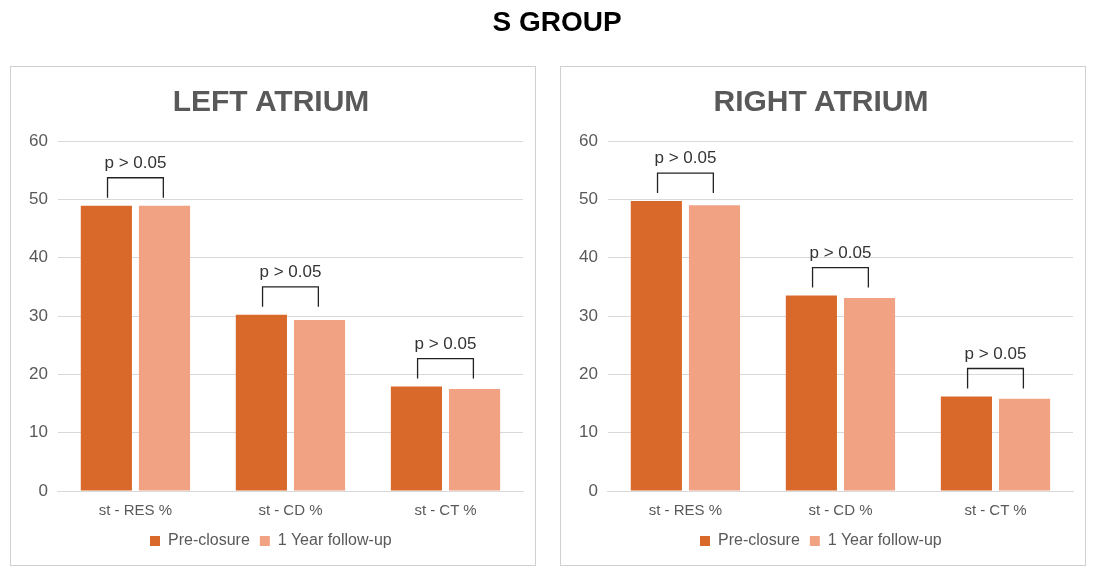  What do you see at coordinates (557, 22) in the screenshot?
I see `text: S GROUP` at bounding box center [557, 22].